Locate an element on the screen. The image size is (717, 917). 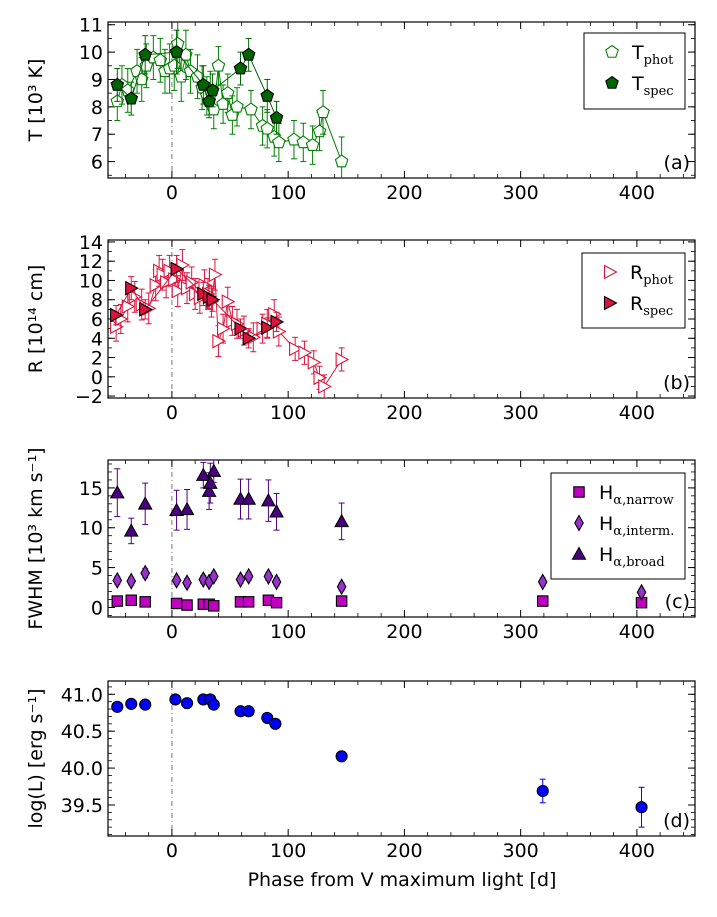
legend-box is located at coordinates (633, 290).